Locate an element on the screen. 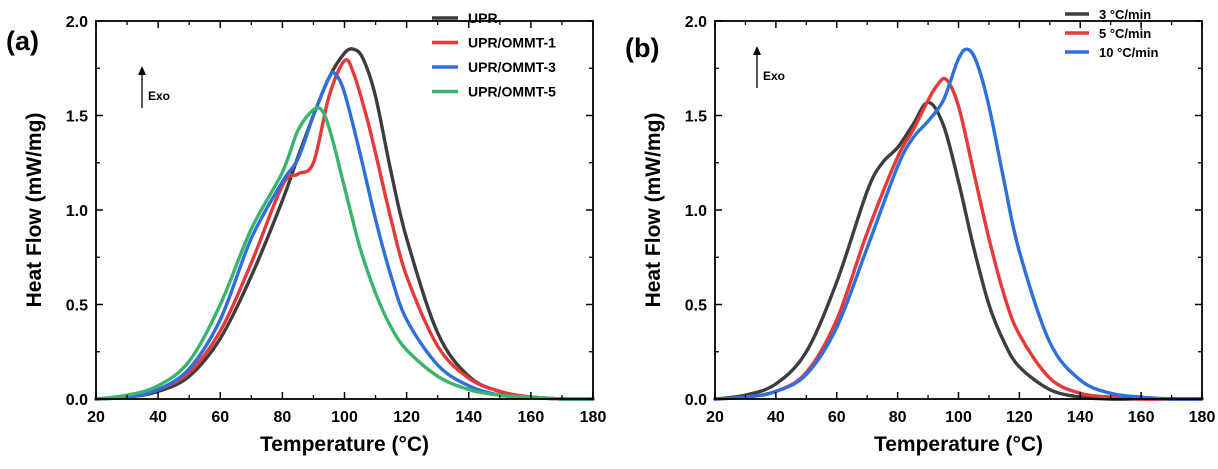 The image size is (1218, 469). panel-label: (a) is located at coordinates (22, 41).